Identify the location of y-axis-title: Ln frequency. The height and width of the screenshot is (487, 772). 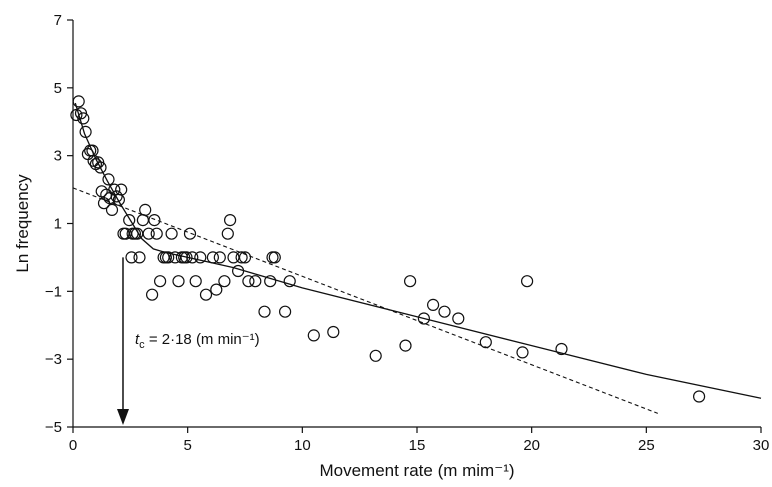
(22, 223).